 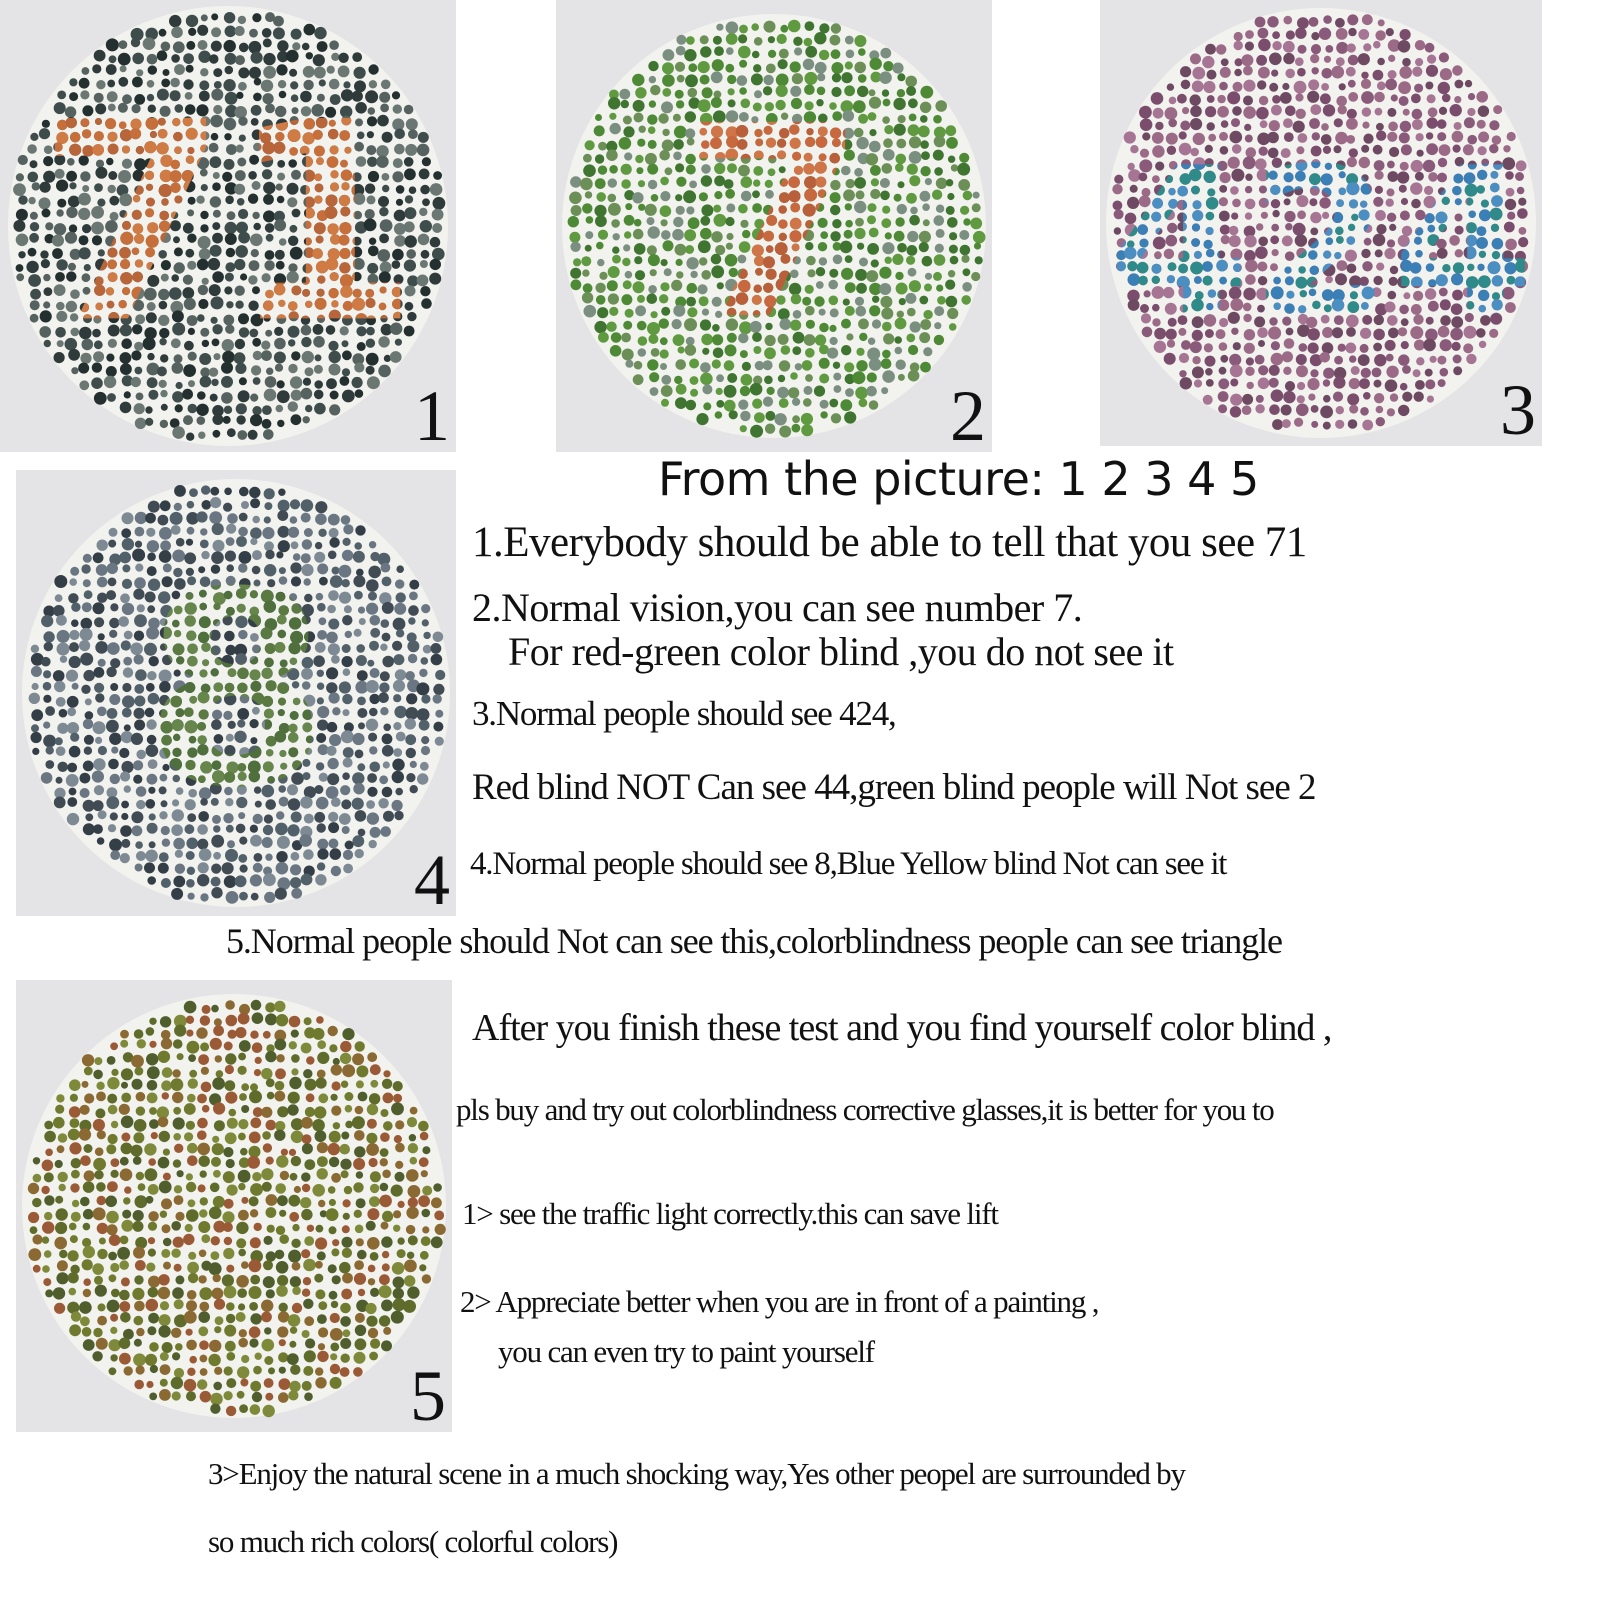 What do you see at coordinates (228, 226) in the screenshot?
I see `color-plate-1: 71 1` at bounding box center [228, 226].